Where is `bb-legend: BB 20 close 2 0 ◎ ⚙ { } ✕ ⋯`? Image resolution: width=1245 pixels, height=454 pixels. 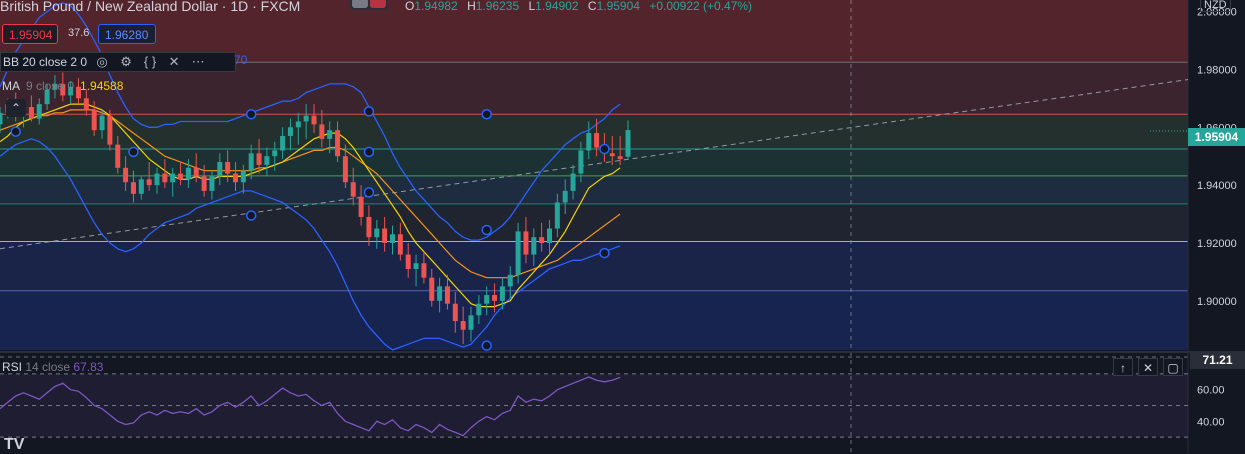 bb-legend: BB 20 close 2 0 ◎ ⚙ { } ✕ ⋯ is located at coordinates (118, 62).